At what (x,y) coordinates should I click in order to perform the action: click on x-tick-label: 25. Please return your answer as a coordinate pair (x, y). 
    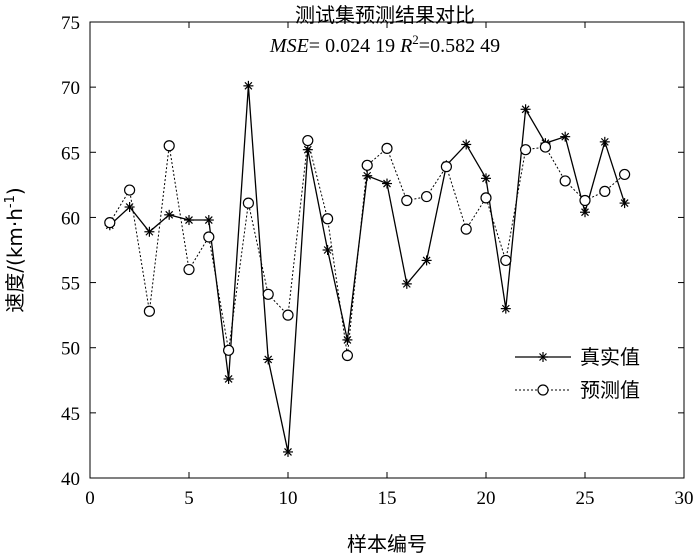
    Looking at the image, I should click on (585, 498).